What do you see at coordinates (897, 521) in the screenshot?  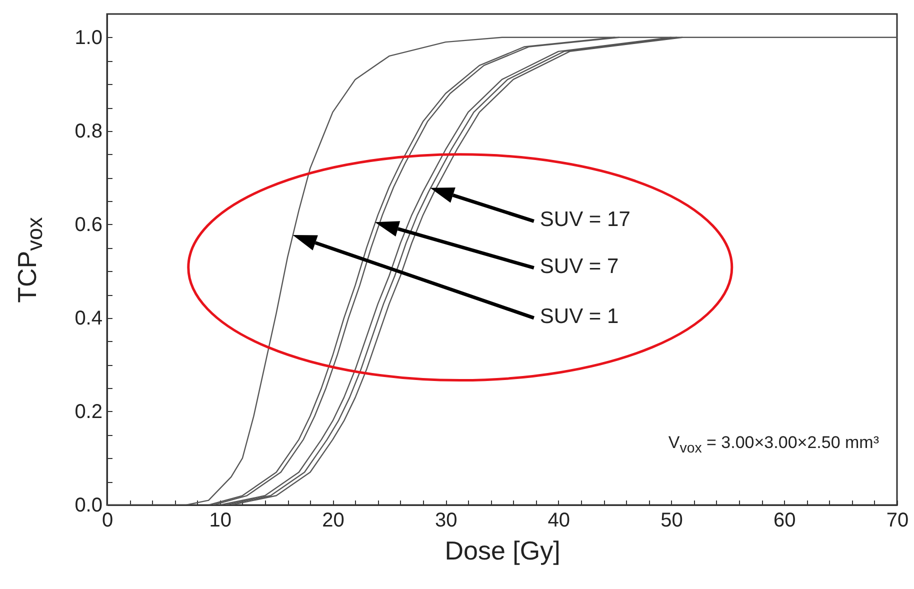 I see `x-tick-label: 70` at bounding box center [897, 521].